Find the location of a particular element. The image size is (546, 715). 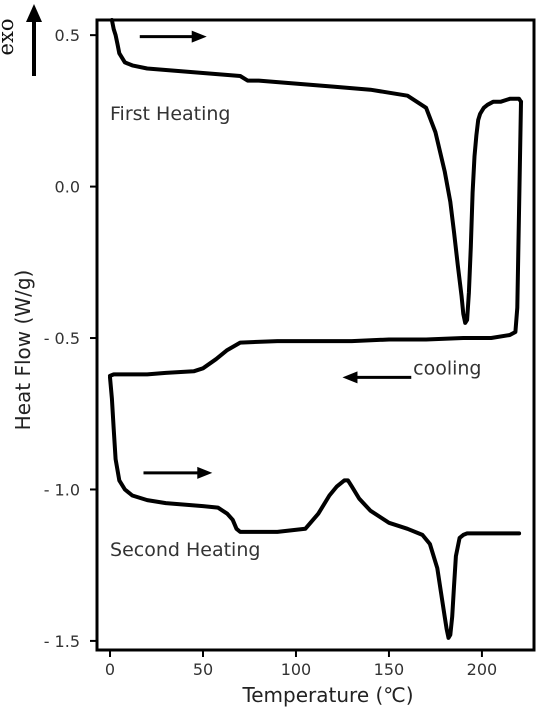

first-heating-label: First Heating is located at coordinates (170, 114).